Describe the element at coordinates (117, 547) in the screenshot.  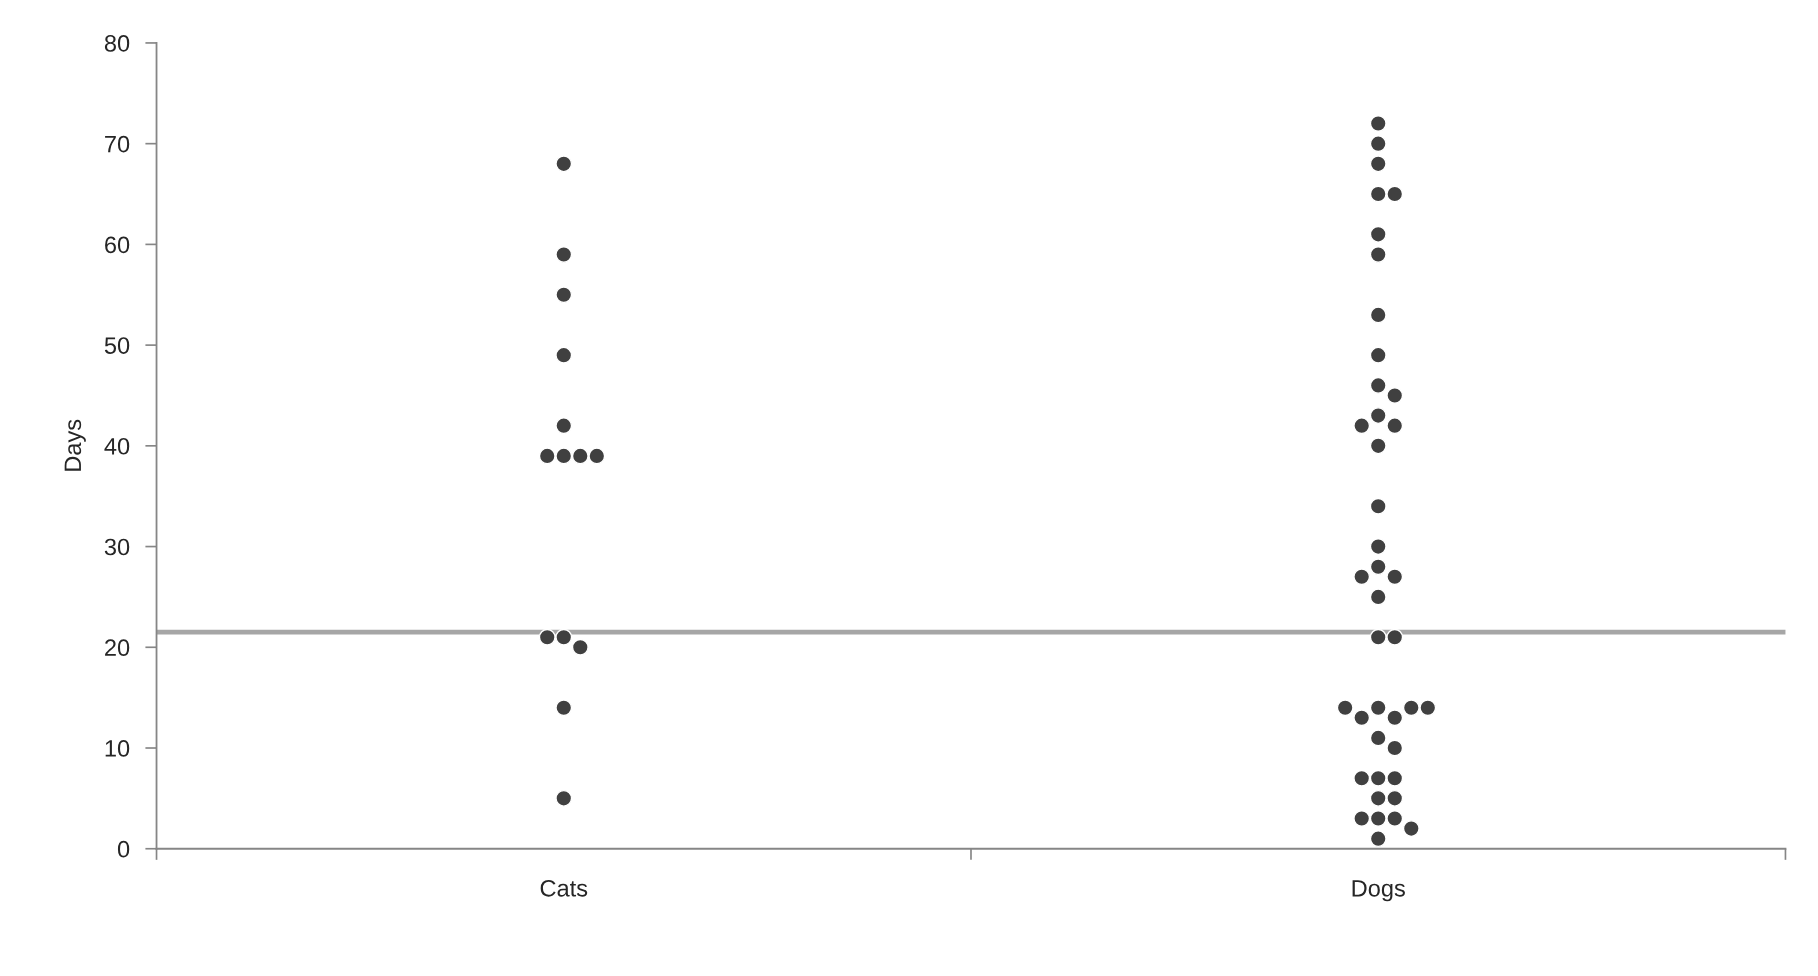
I see `y-tick-label: 30` at that location.